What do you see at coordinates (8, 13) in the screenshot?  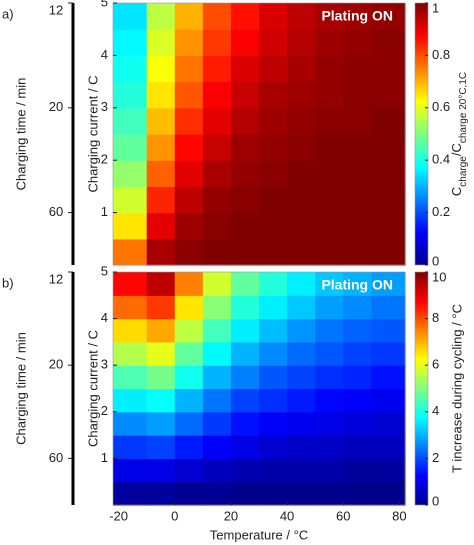 I see `panel-label: a)` at bounding box center [8, 13].